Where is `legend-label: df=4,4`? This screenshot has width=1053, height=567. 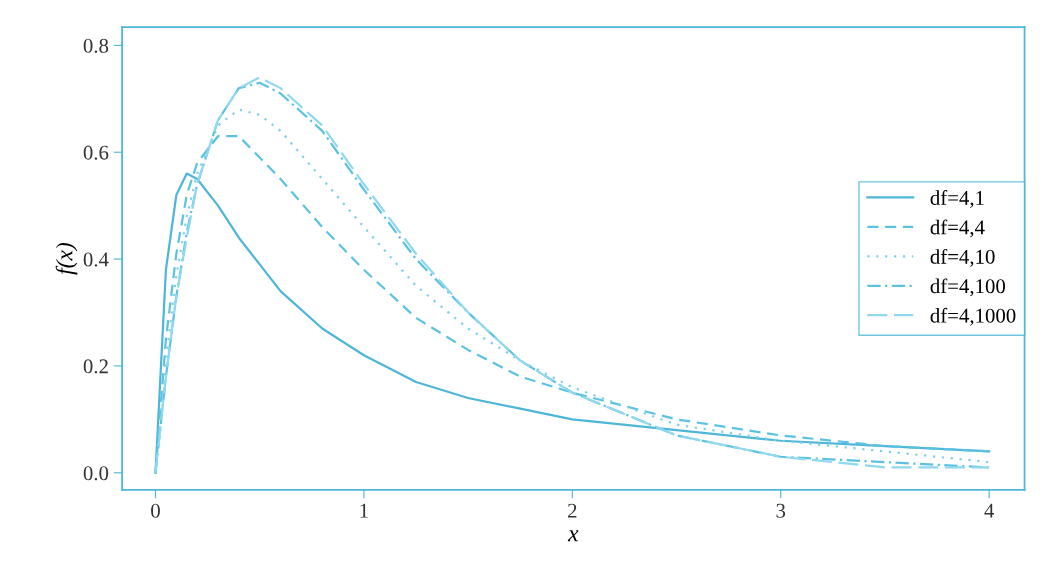
legend-label: df=4,4 is located at coordinates (957, 228).